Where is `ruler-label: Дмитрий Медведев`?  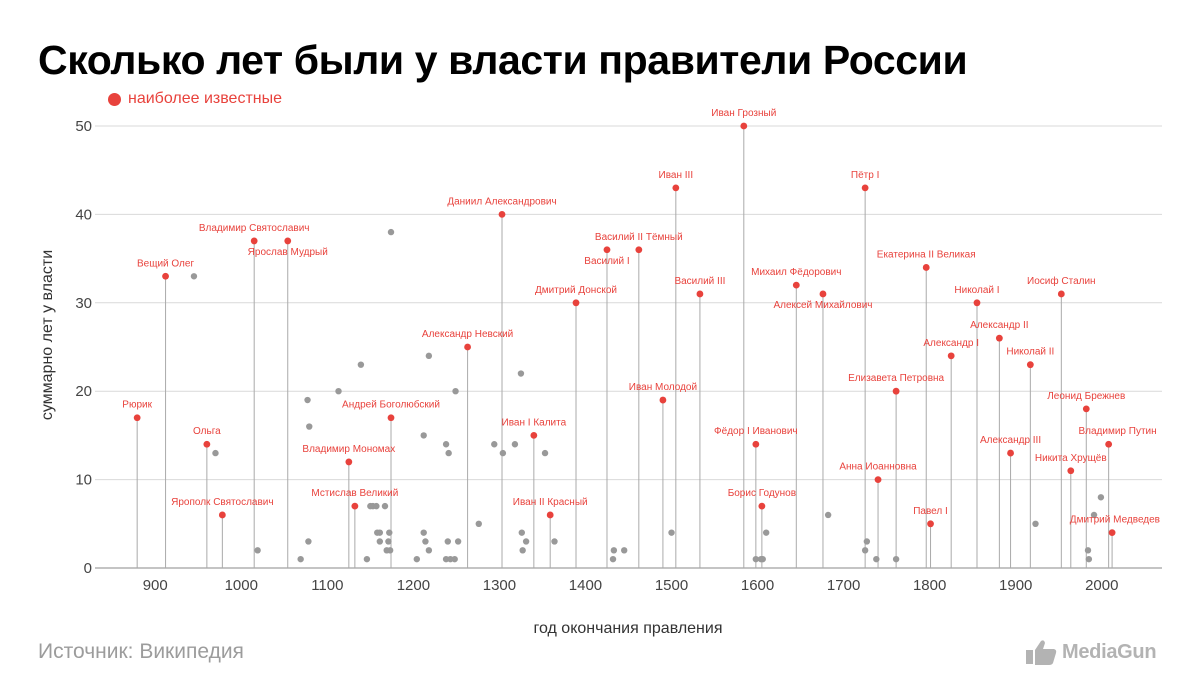
ruler-label: Дмитрий Медведев is located at coordinates (1115, 520).